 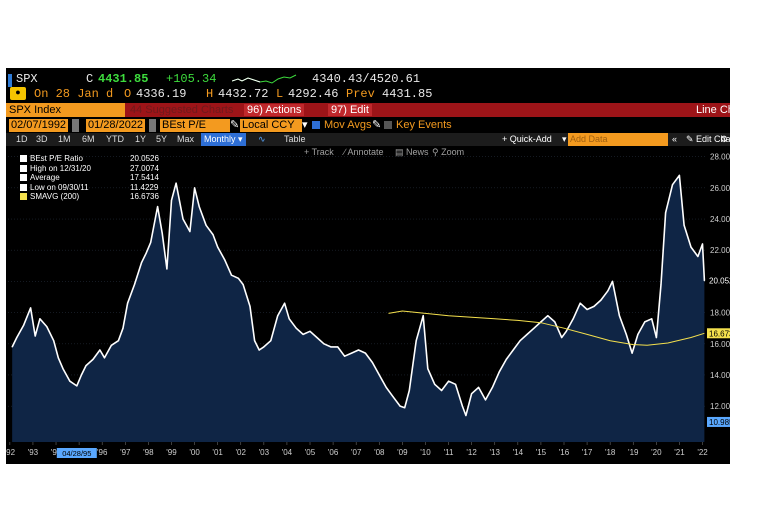 What do you see at coordinates (719, 281) in the screenshot?
I see `value-label: 20.0526` at bounding box center [719, 281].